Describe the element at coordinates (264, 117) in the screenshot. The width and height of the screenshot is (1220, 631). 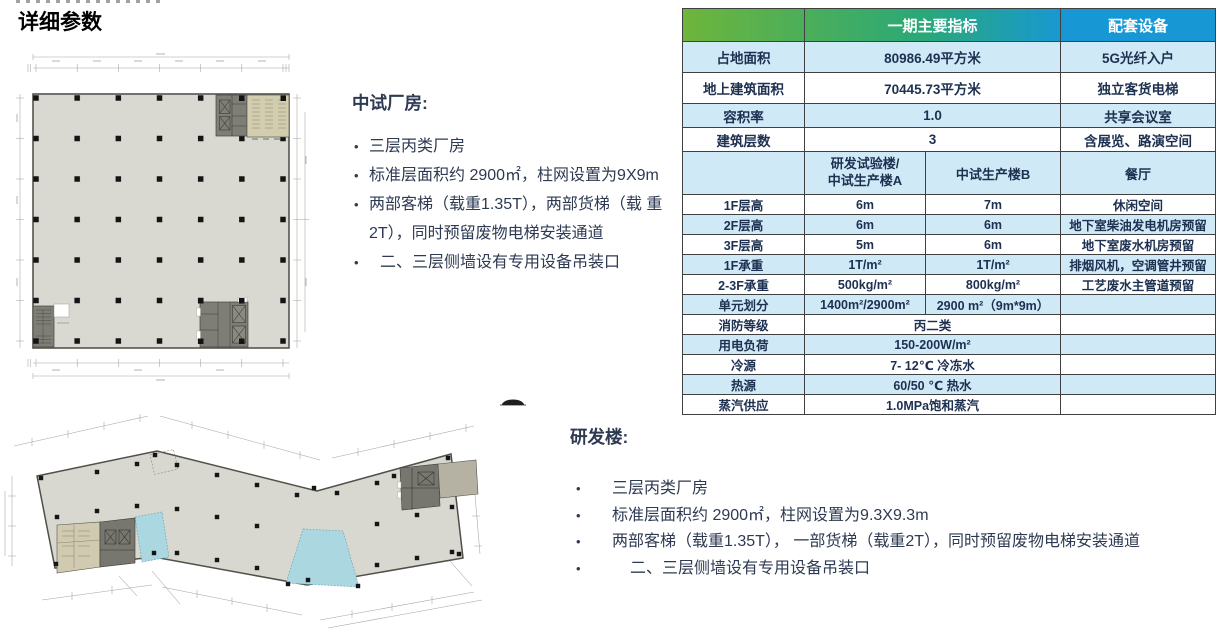
I see `plan1-room-topright` at that location.